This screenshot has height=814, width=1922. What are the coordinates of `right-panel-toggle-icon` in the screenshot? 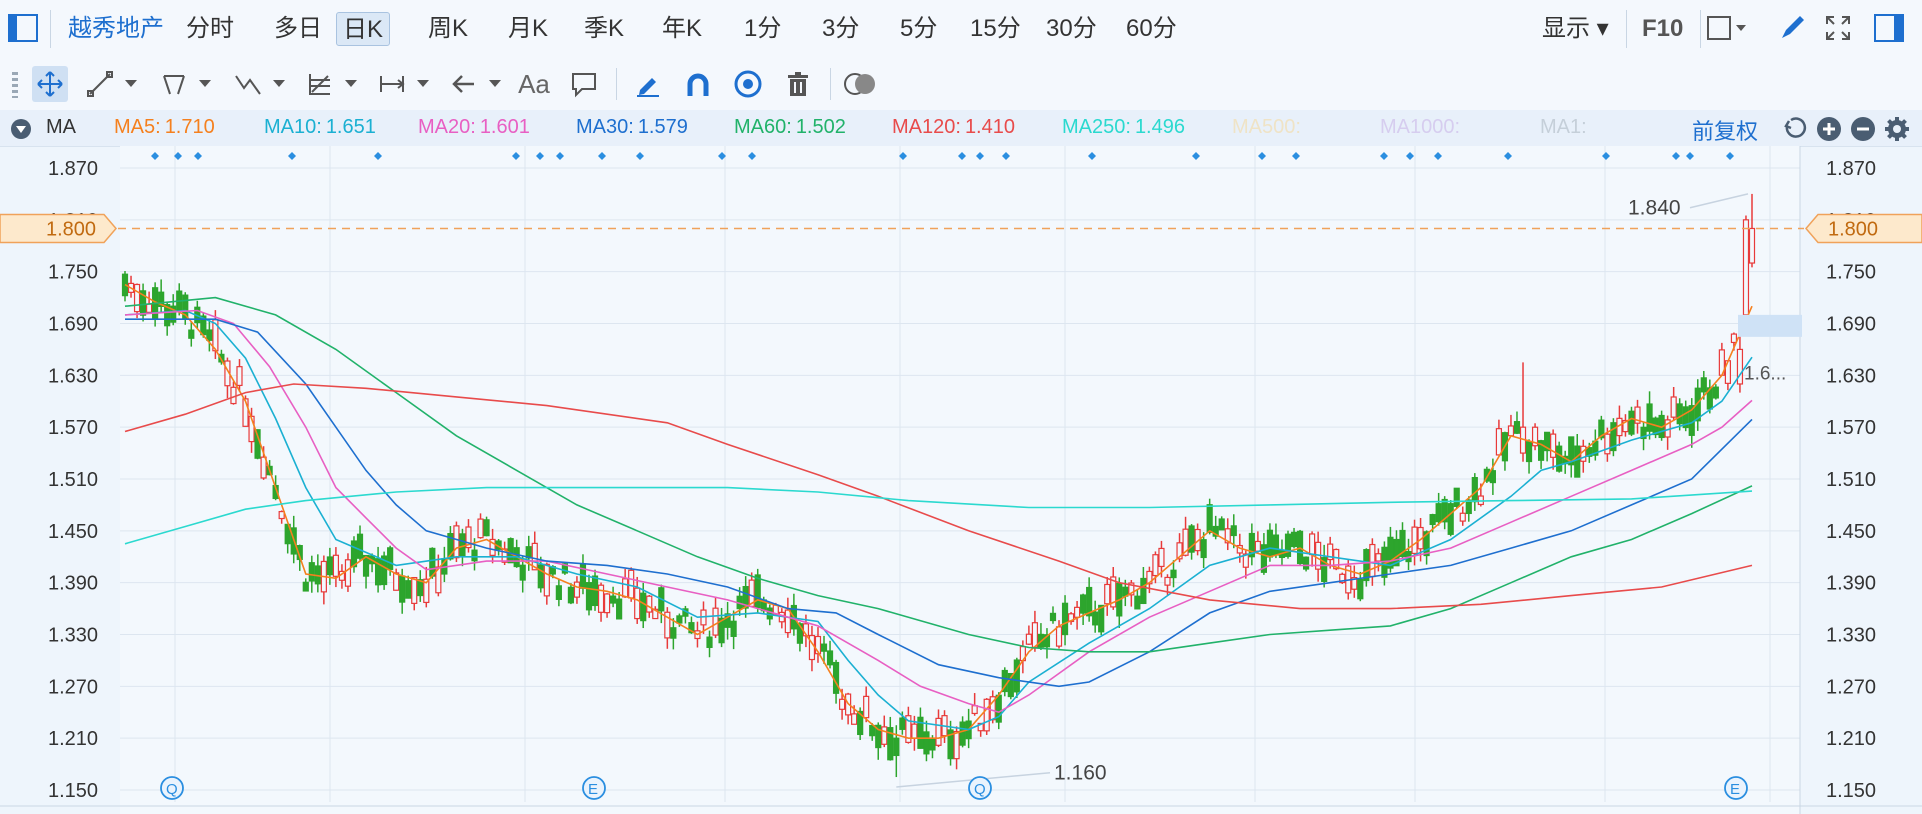 It's located at (1889, 30).